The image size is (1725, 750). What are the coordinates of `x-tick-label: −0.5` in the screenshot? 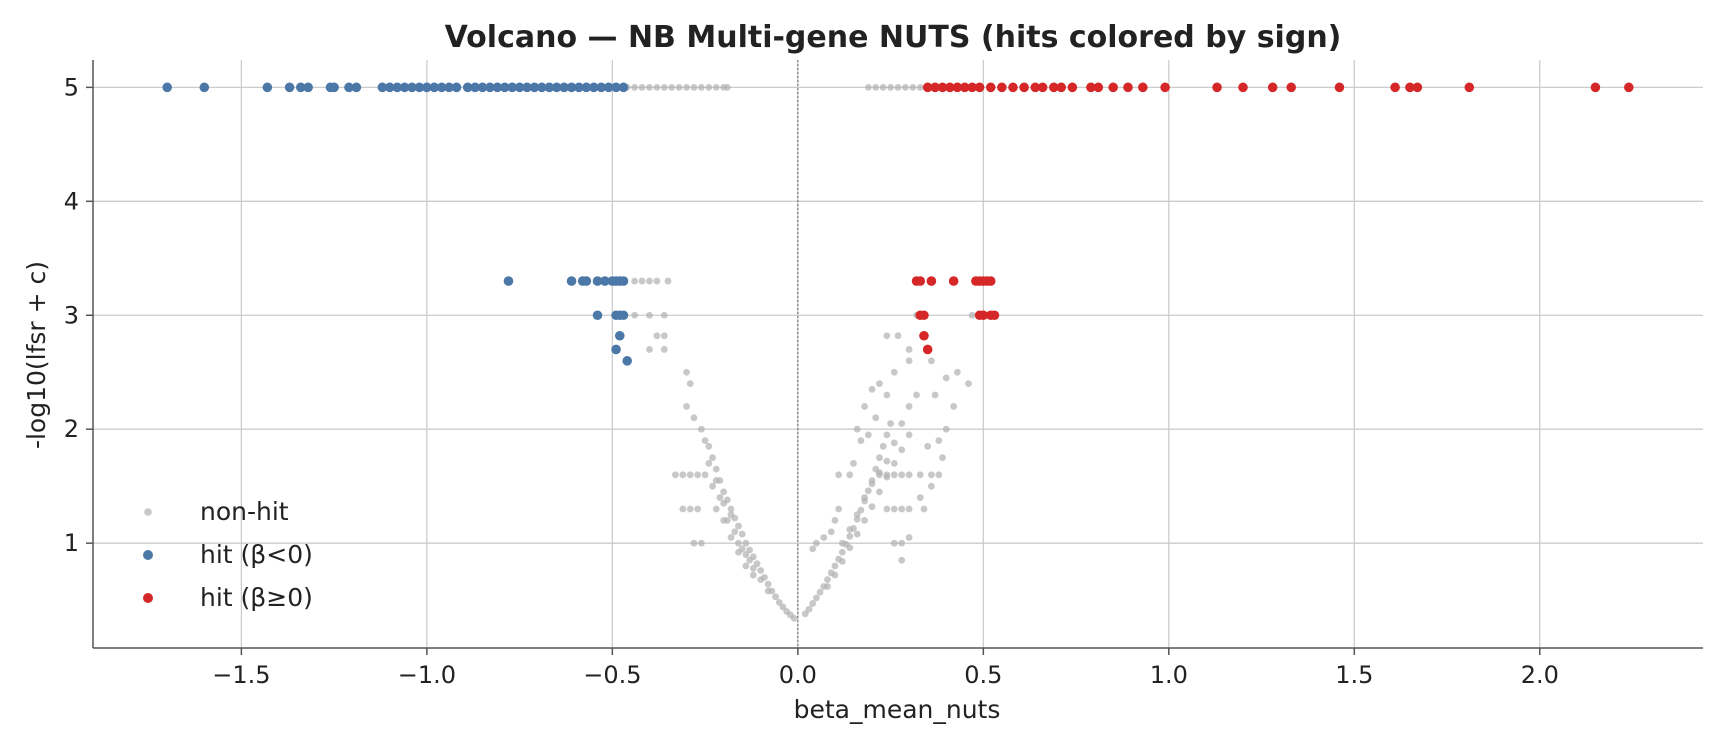 It's located at (612, 675).